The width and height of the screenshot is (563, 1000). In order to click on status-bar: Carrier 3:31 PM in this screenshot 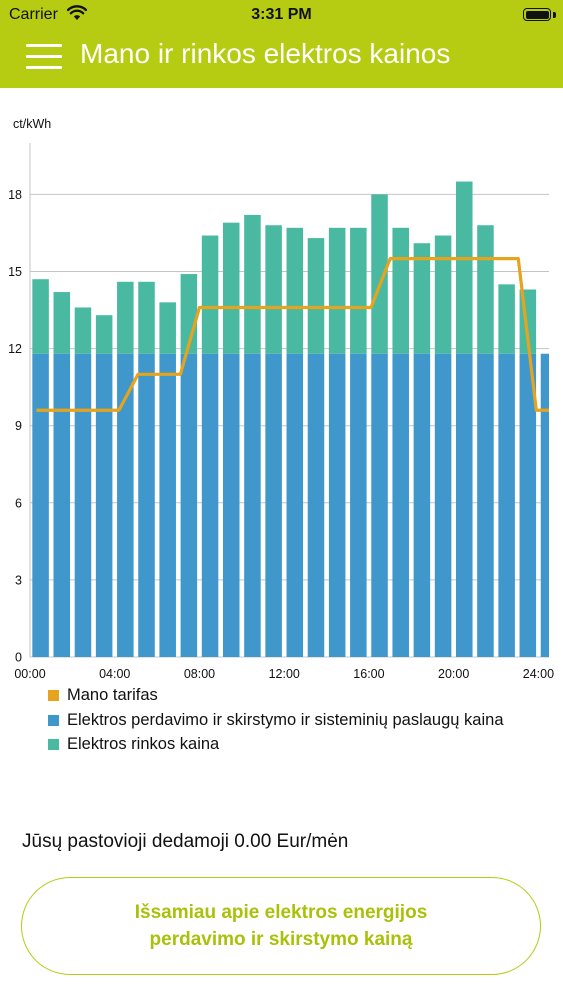, I will do `click(281, 15)`.